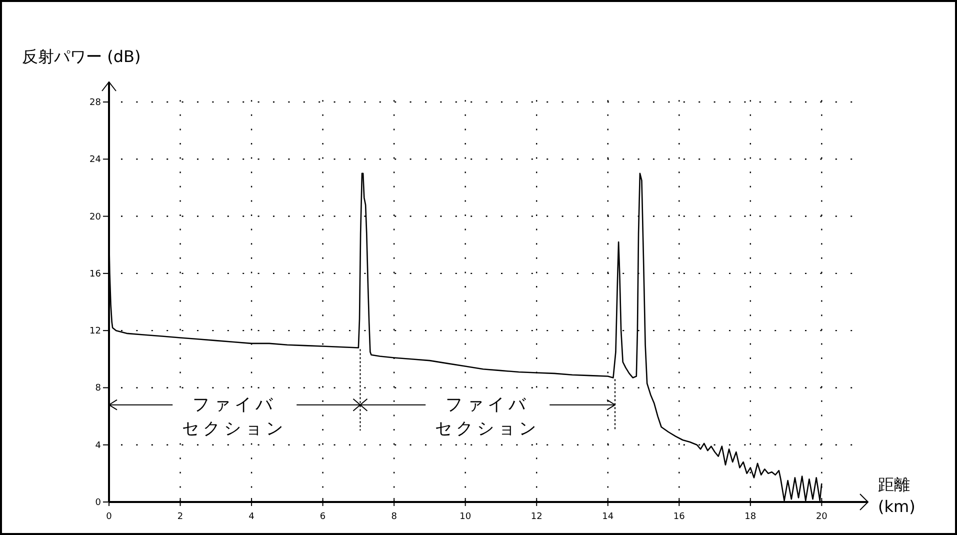  Describe the element at coordinates (109, 517) in the screenshot. I see `x-tick-label: 0` at that location.